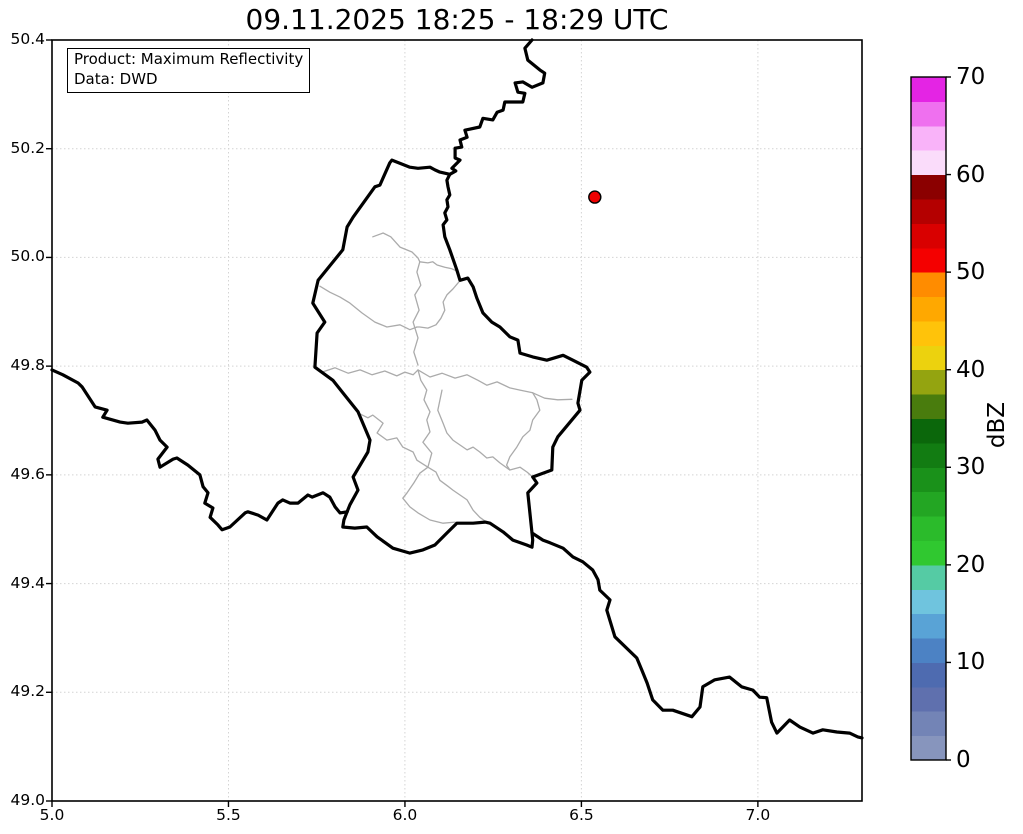 This screenshot has height=834, width=1023. What do you see at coordinates (581, 815) in the screenshot?
I see `x-tick-label: 6.5` at bounding box center [581, 815].